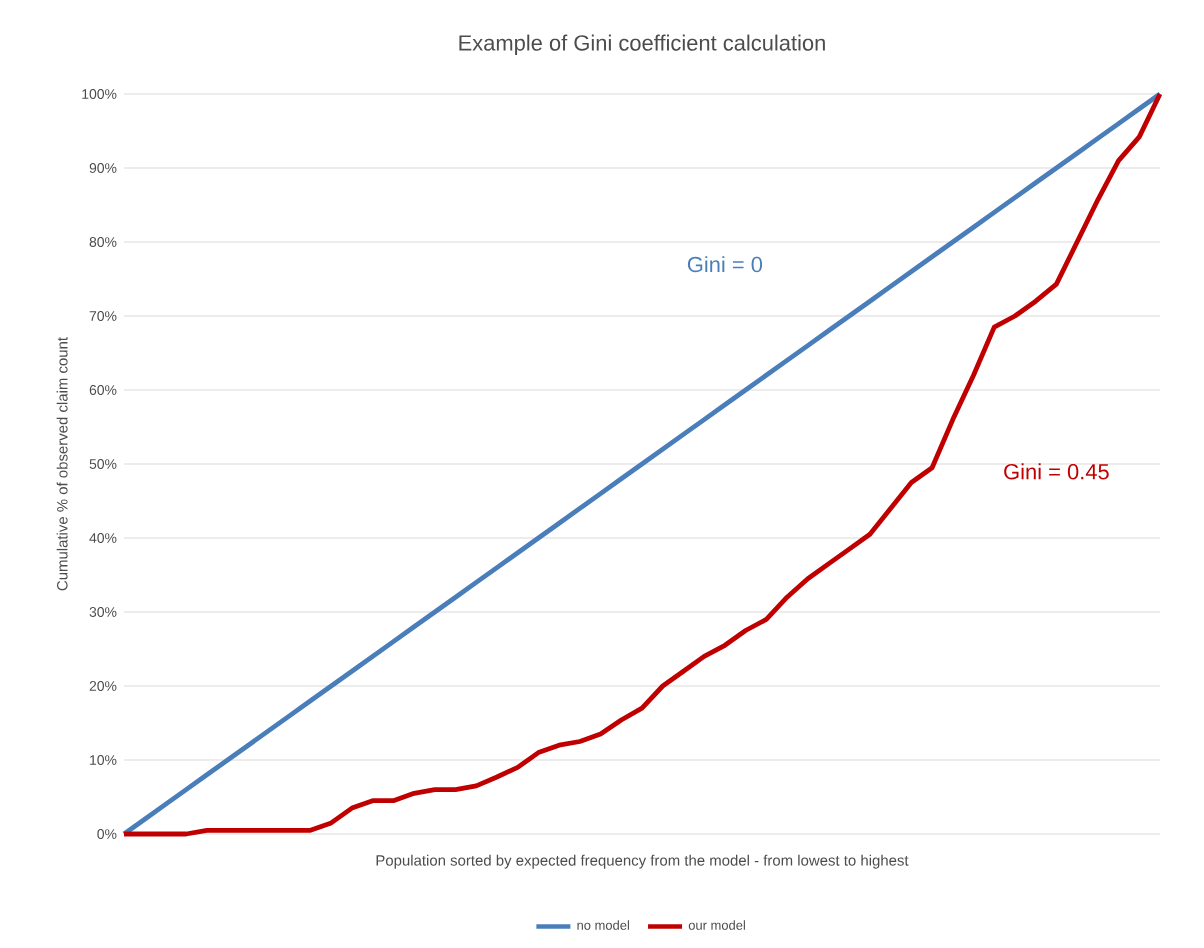  Describe the element at coordinates (1056, 471) in the screenshot. I see `annotation: Gini = 0.45` at that location.